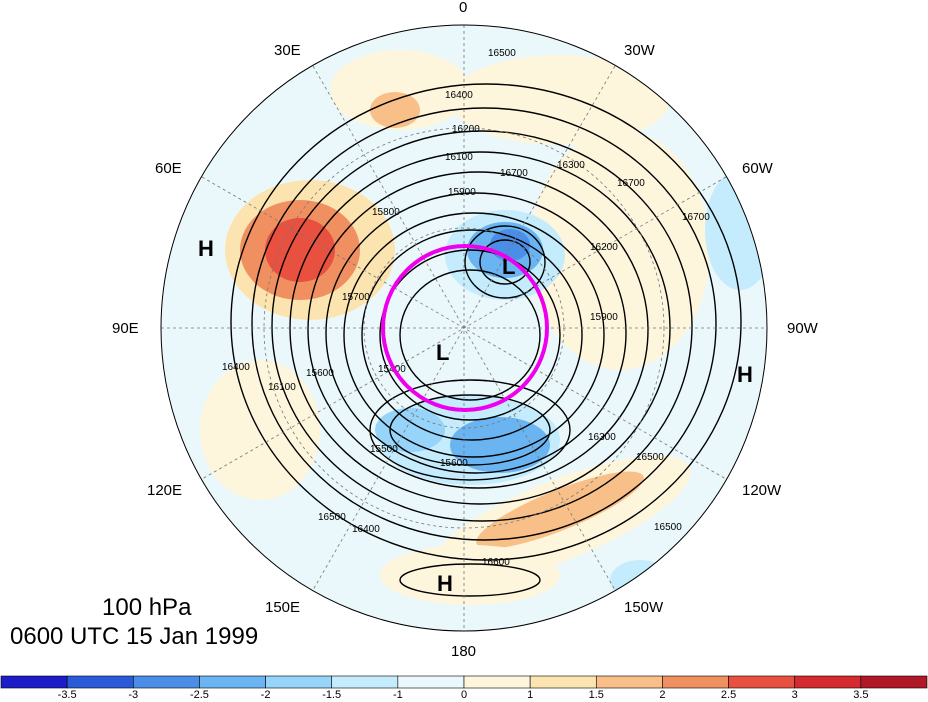 Image resolution: width=928 pixels, height=702 pixels. I want to click on contour-label: 15800, so click(386, 212).